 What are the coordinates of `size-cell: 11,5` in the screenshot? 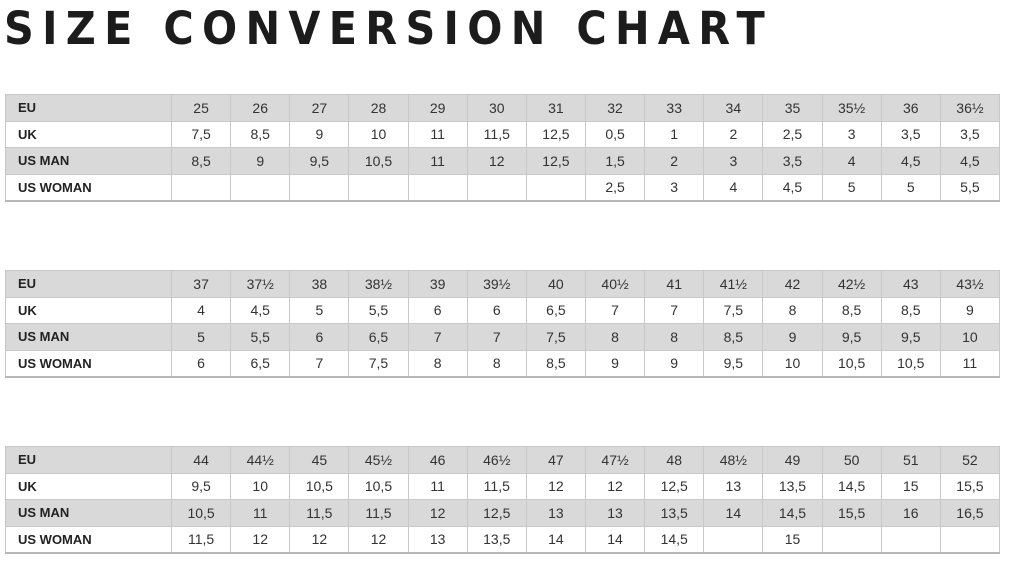 It's located at (201, 539).